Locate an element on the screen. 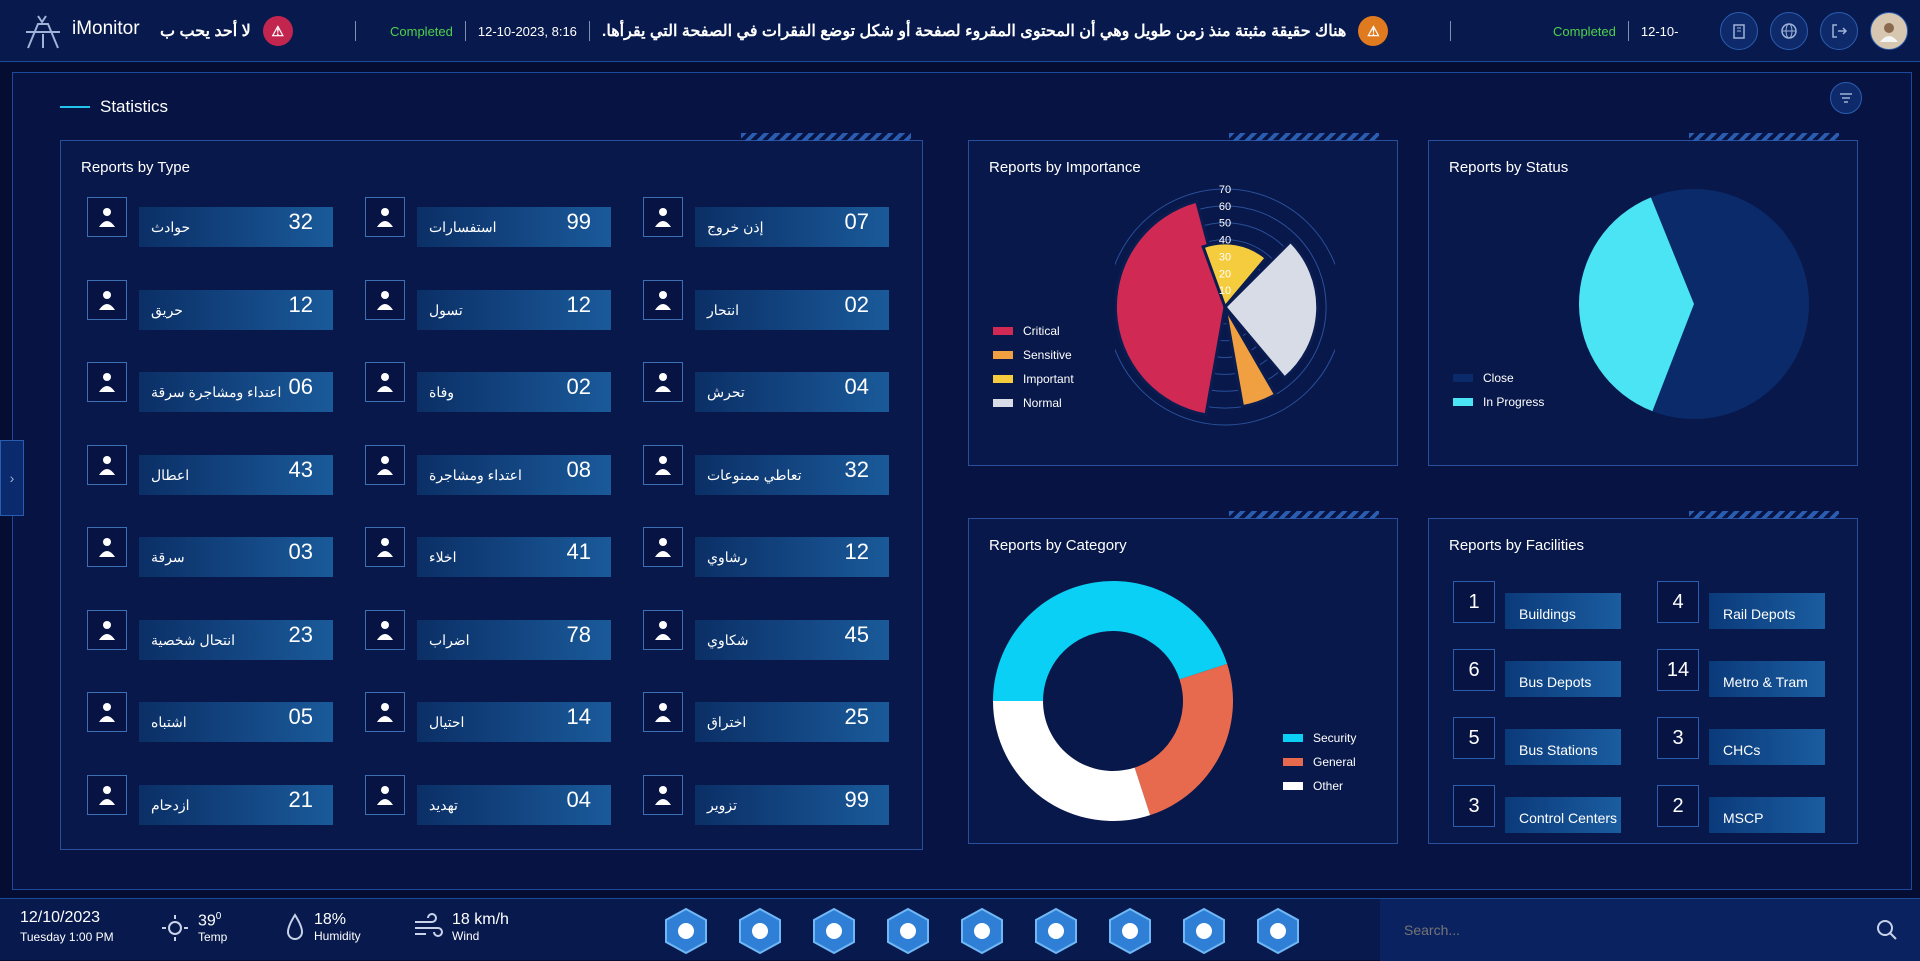  report-type-card: تعاطي ممنوعات 32 is located at coordinates (764, 470).